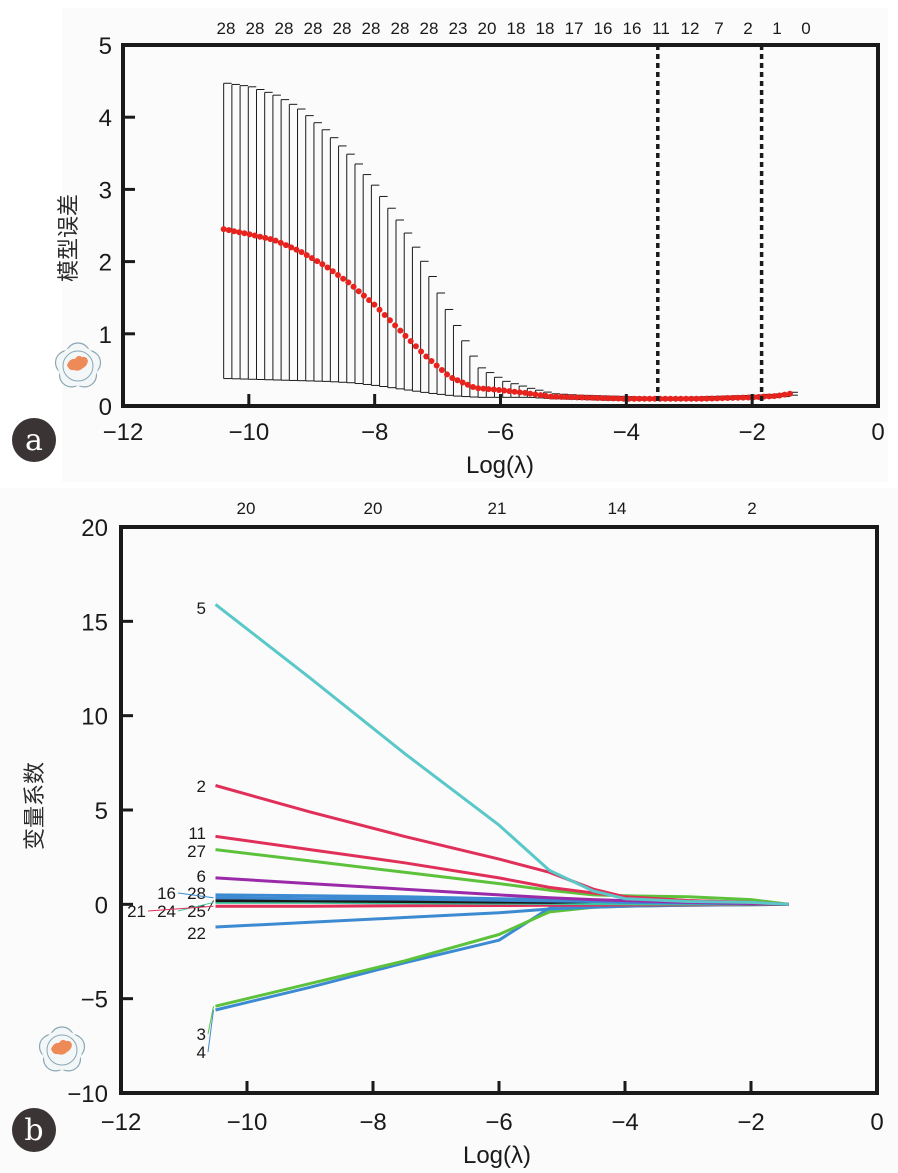 Image resolution: width=898 pixels, height=1173 pixels. Describe the element at coordinates (497, 508) in the screenshot. I see `top-count-label: 21` at that location.